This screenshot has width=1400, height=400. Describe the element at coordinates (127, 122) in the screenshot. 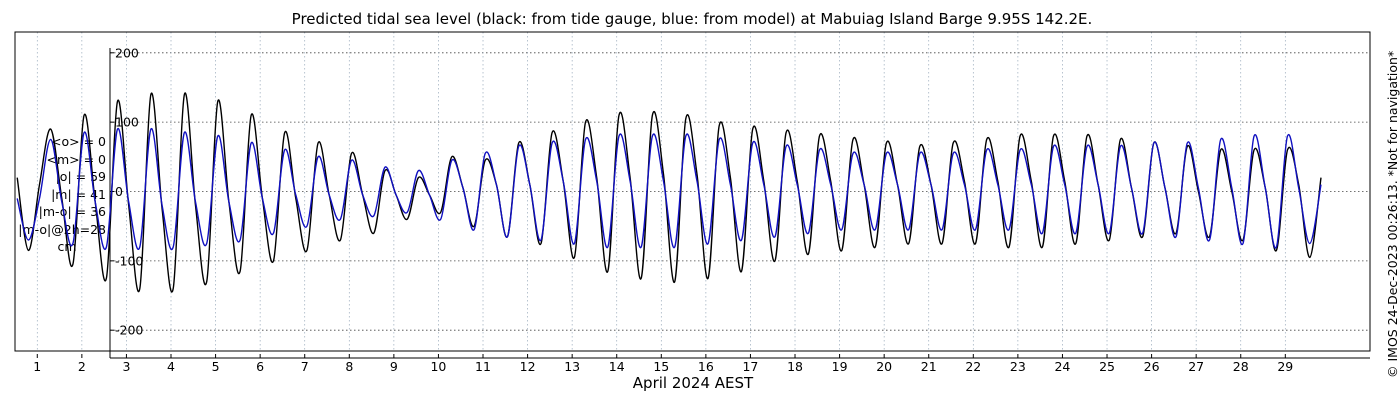

I see `y-tick-label: 100` at that location.